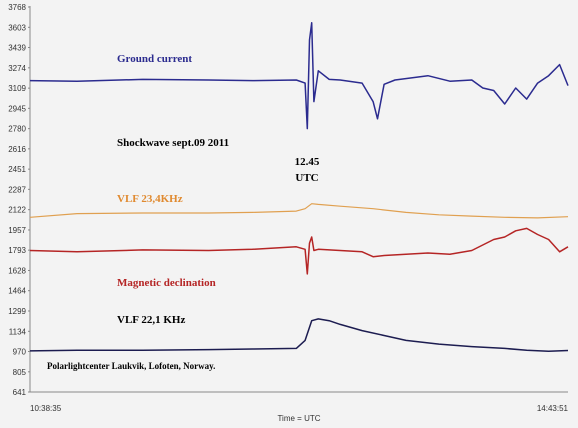  What do you see at coordinates (298, 418) in the screenshot?
I see `x-axis-label: Time = UTC` at bounding box center [298, 418].